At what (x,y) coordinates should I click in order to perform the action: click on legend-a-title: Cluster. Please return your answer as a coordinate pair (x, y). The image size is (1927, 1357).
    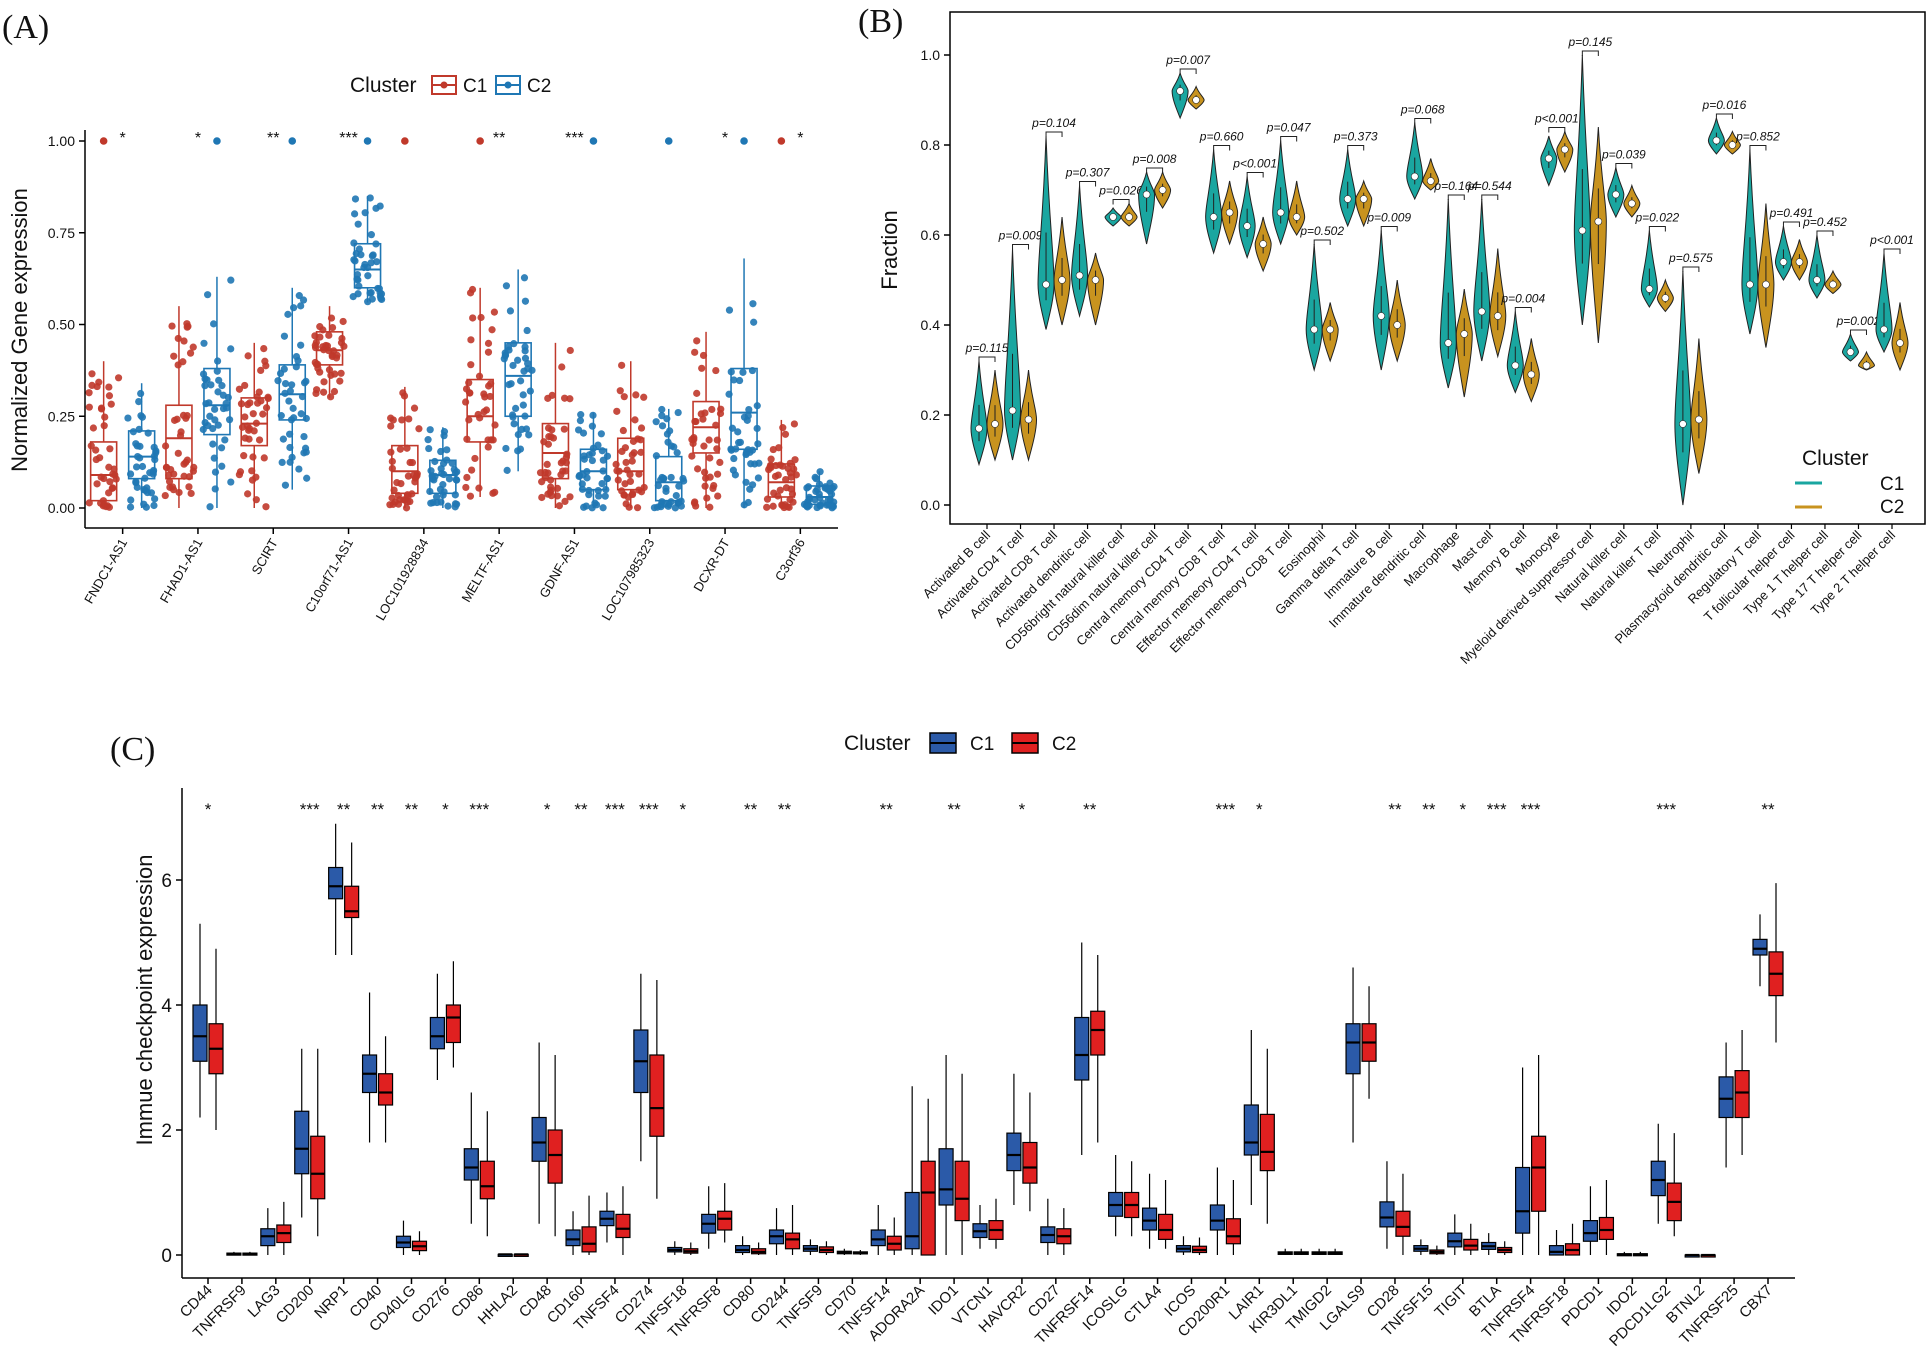
    Looking at the image, I should click on (383, 85).